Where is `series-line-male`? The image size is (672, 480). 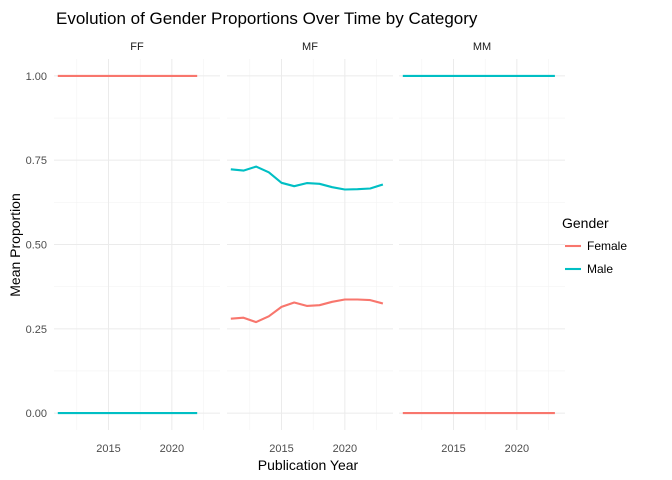 series-line-male is located at coordinates (307, 178).